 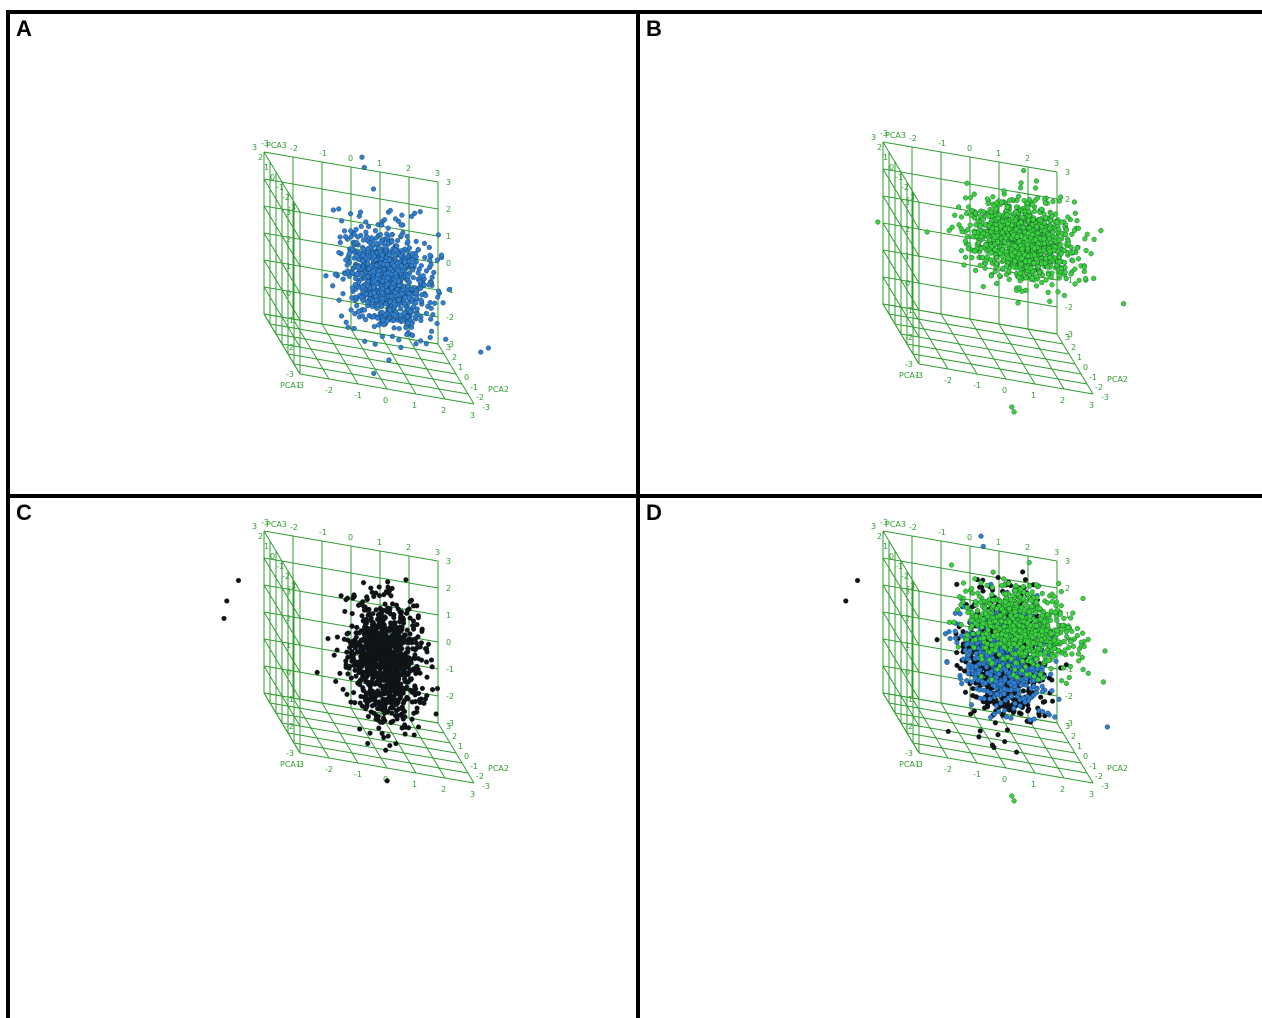 What do you see at coordinates (448, 642) in the screenshot?
I see `tick-label-pca3-right: 0` at bounding box center [448, 642].